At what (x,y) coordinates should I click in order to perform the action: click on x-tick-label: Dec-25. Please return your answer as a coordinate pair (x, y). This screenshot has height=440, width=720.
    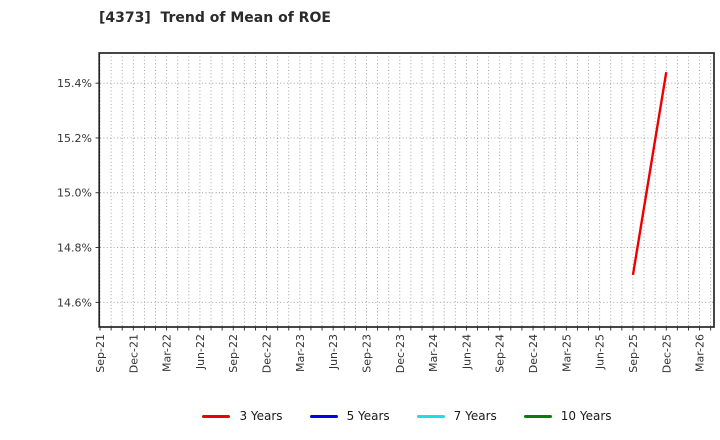
    Looking at the image, I should click on (666, 353).